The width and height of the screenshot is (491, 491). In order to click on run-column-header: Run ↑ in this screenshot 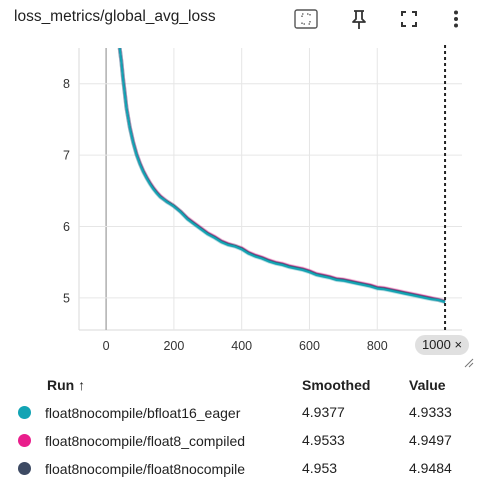, I will do `click(66, 385)`.